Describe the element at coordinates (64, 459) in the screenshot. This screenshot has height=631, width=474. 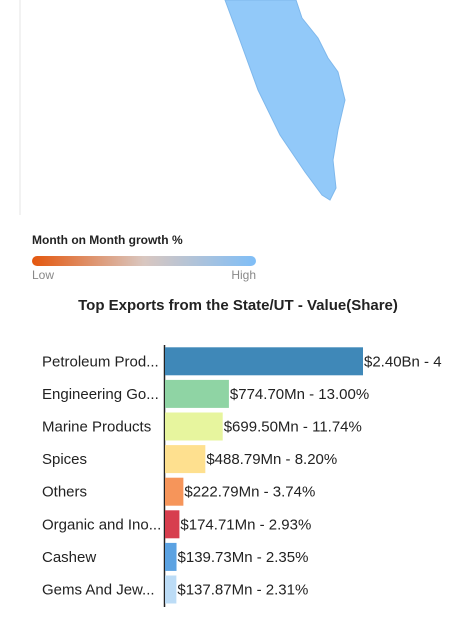
I see `category-label: Spices` at that location.